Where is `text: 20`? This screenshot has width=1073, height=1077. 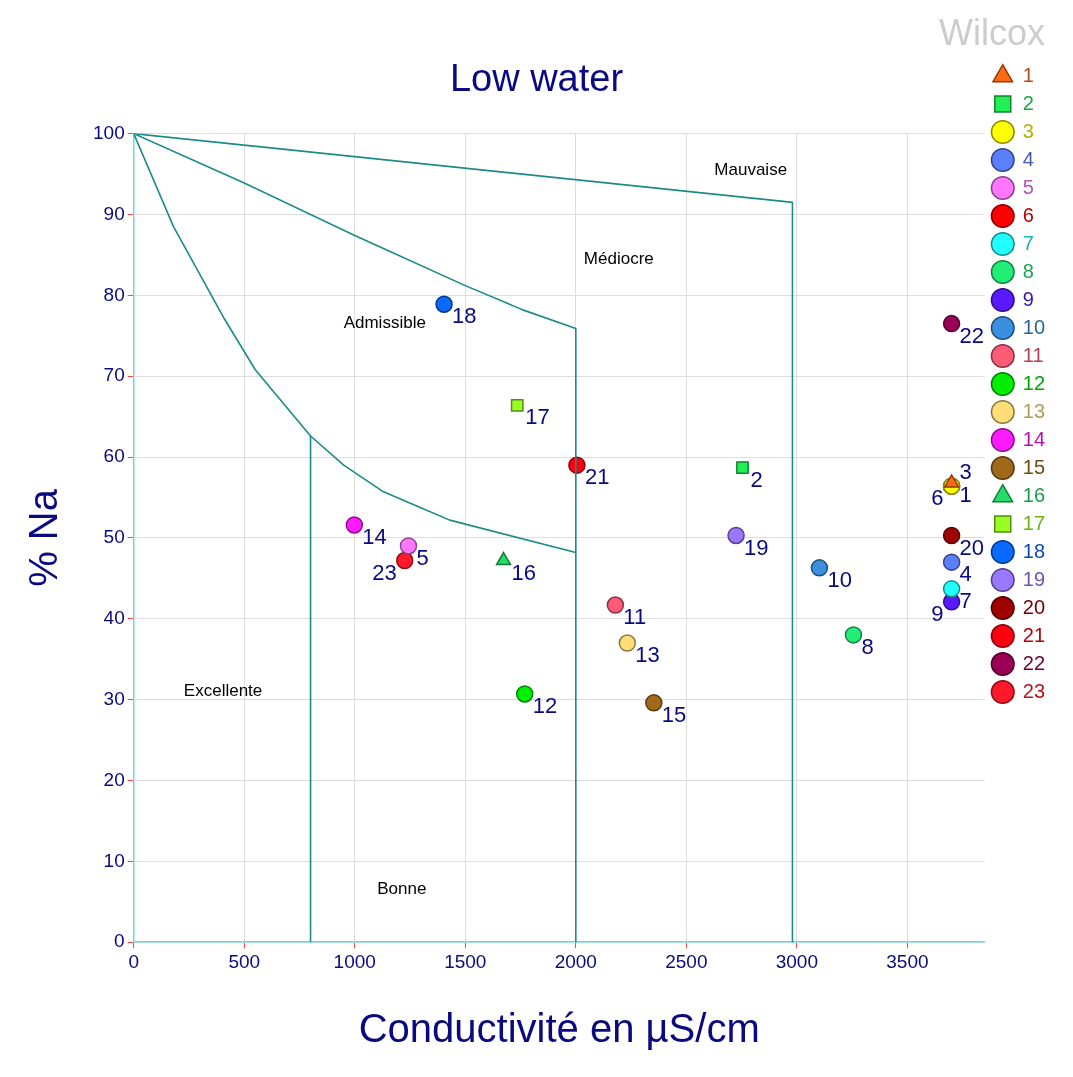
text: 20 is located at coordinates (972, 547).